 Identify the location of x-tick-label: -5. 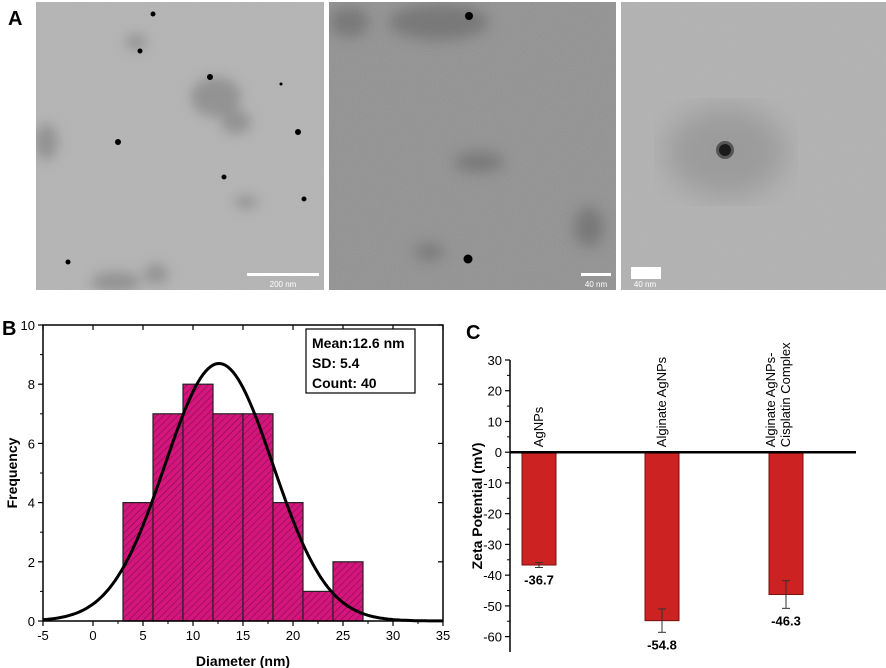
(43, 635).